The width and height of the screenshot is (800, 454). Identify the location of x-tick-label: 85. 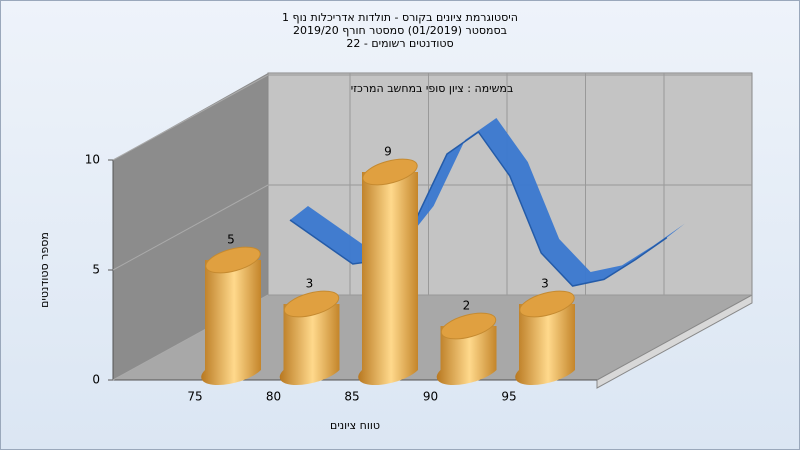
(351, 397).